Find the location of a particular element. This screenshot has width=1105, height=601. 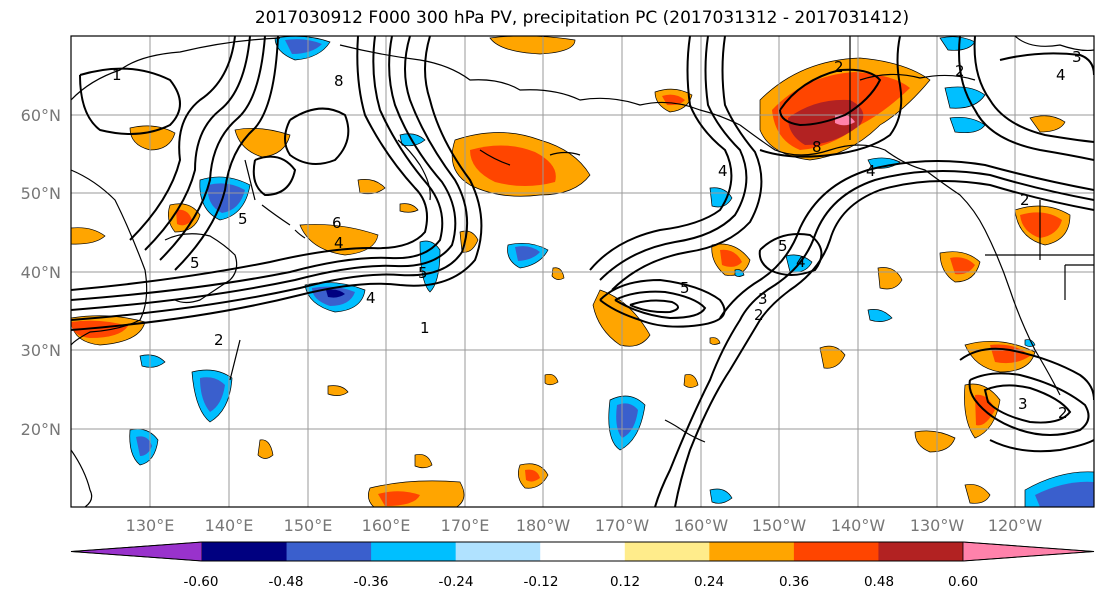

lon-label: 150°E is located at coordinates (308, 525).